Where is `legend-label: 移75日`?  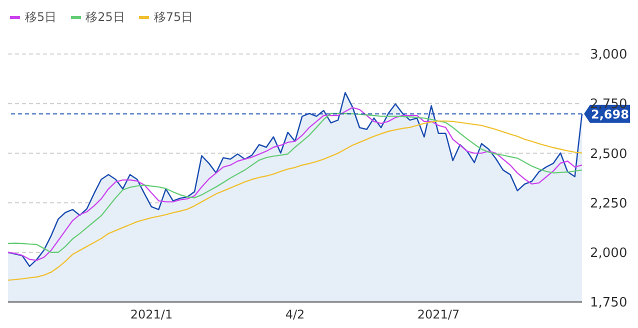 legend-label: 移75日 is located at coordinates (174, 17).